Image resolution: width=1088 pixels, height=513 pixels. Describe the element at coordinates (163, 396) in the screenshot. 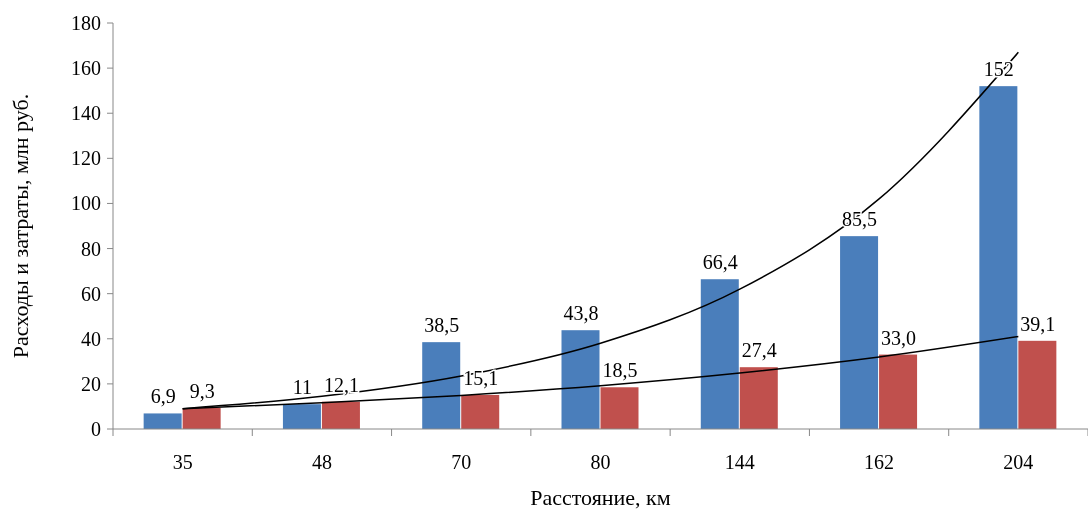

I see `data-label: 6,9` at that location.